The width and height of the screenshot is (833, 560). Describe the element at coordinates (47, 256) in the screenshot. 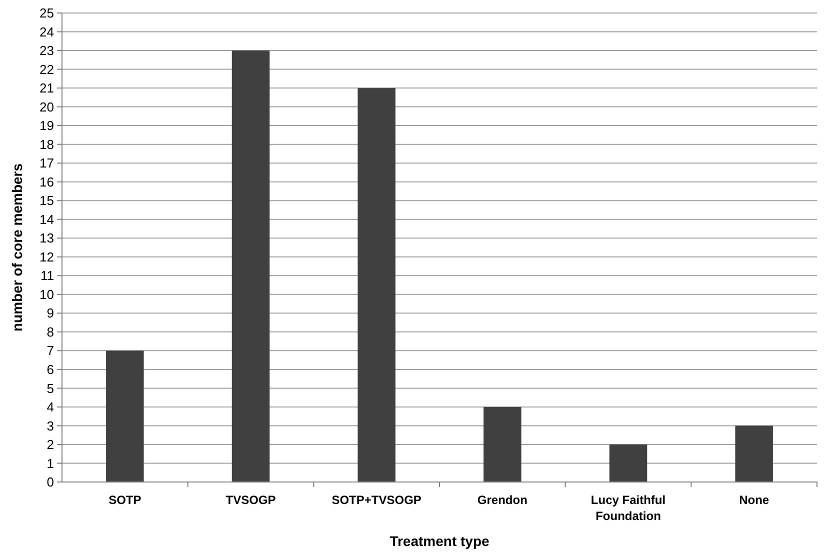

I see `y-tick-label: 12` at that location.